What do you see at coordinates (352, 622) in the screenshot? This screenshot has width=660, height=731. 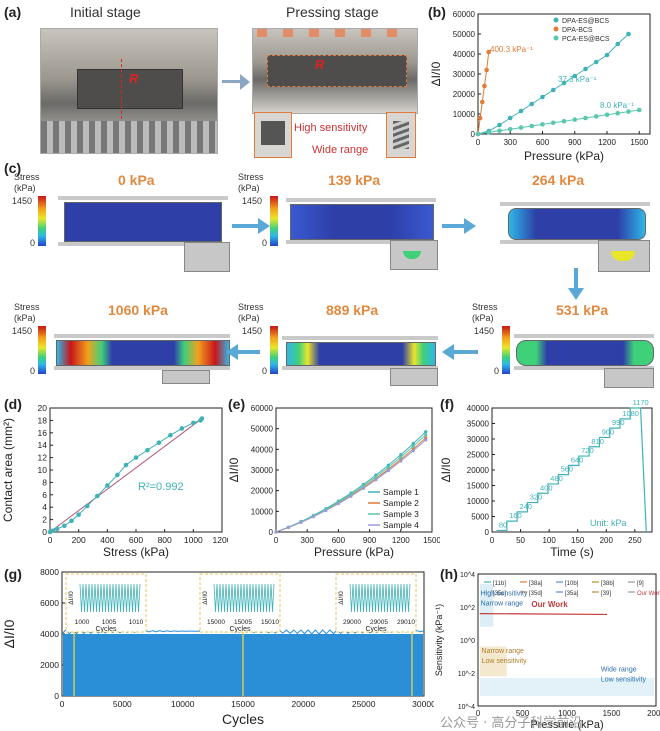 I see `inset-tick-label: 29000` at bounding box center [352, 622].